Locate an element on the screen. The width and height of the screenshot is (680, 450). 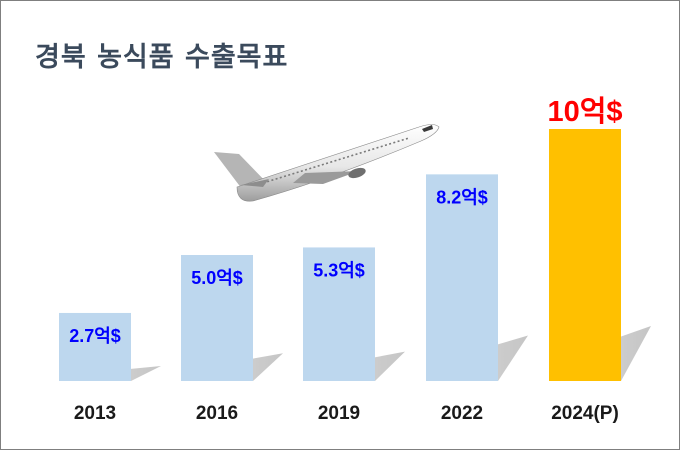
x-tick-label: 2019 is located at coordinates (339, 413).